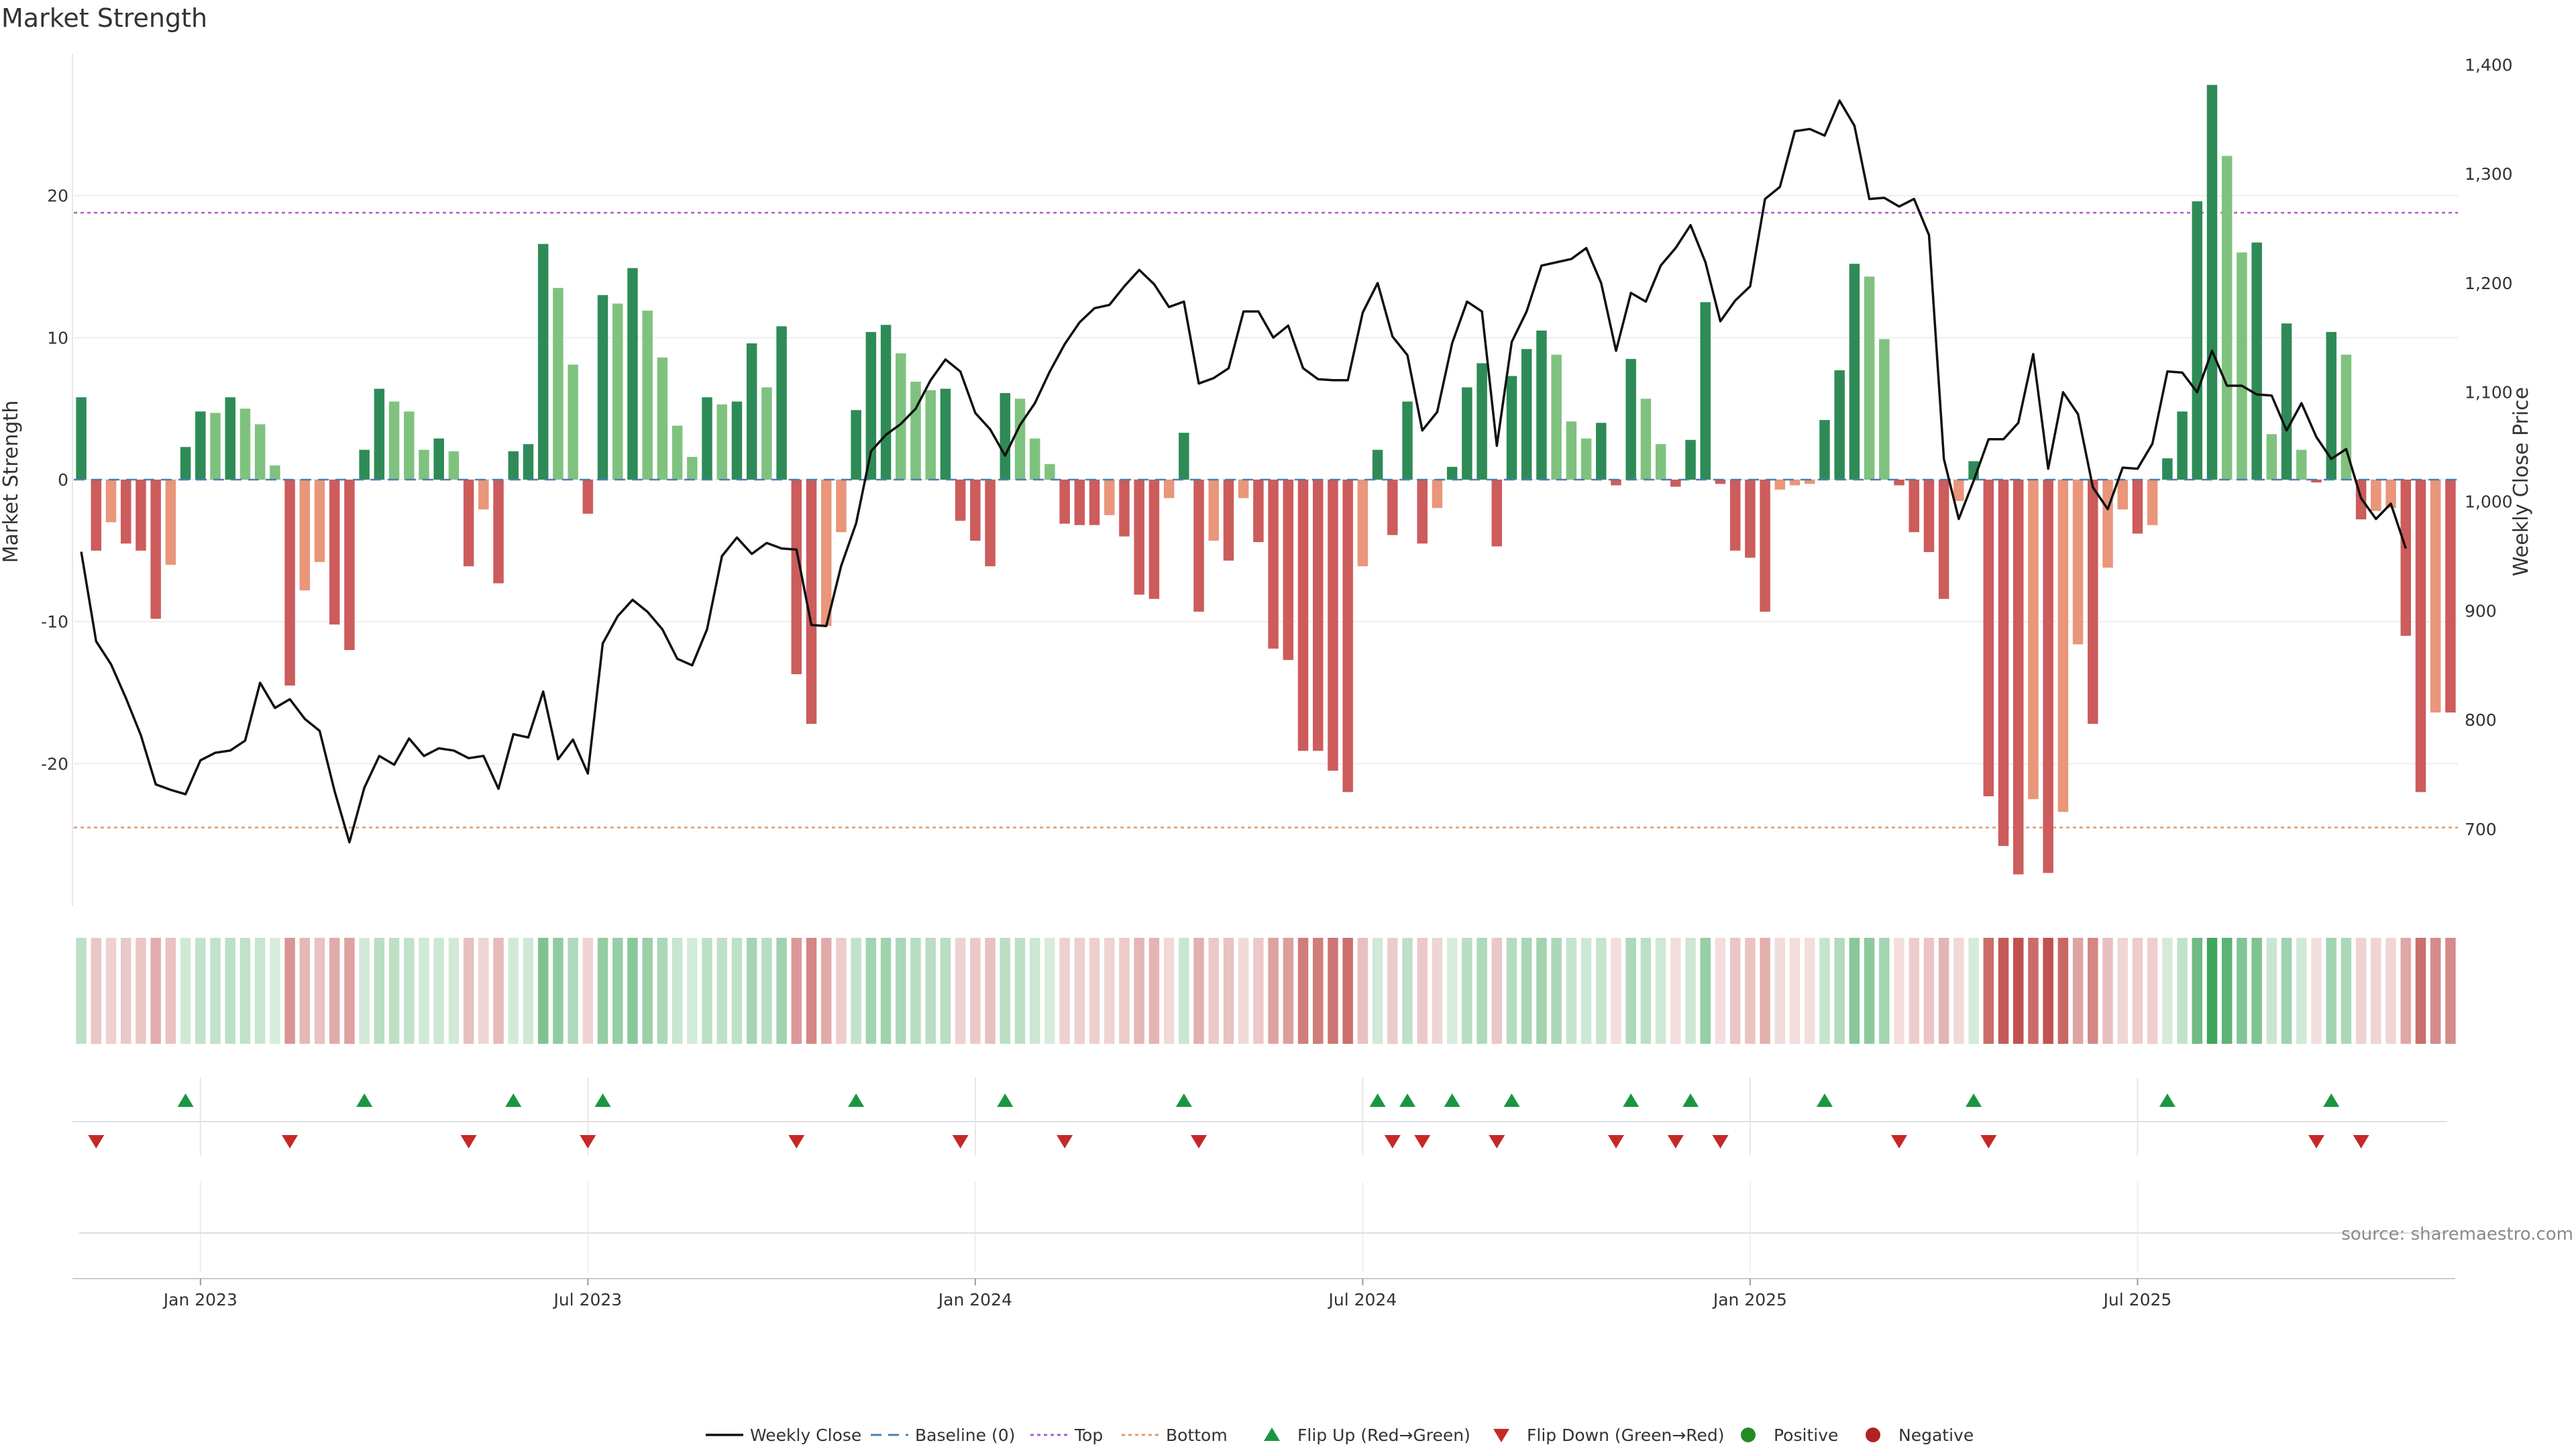 The image size is (2576, 1449). Describe the element at coordinates (54, 622) in the screenshot. I see `left-tick-label: -10` at that location.